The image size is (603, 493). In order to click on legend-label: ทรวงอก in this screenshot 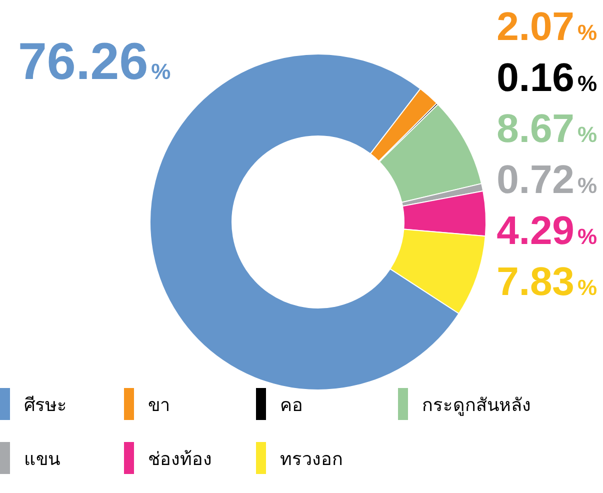, I will do `click(311, 460)`.